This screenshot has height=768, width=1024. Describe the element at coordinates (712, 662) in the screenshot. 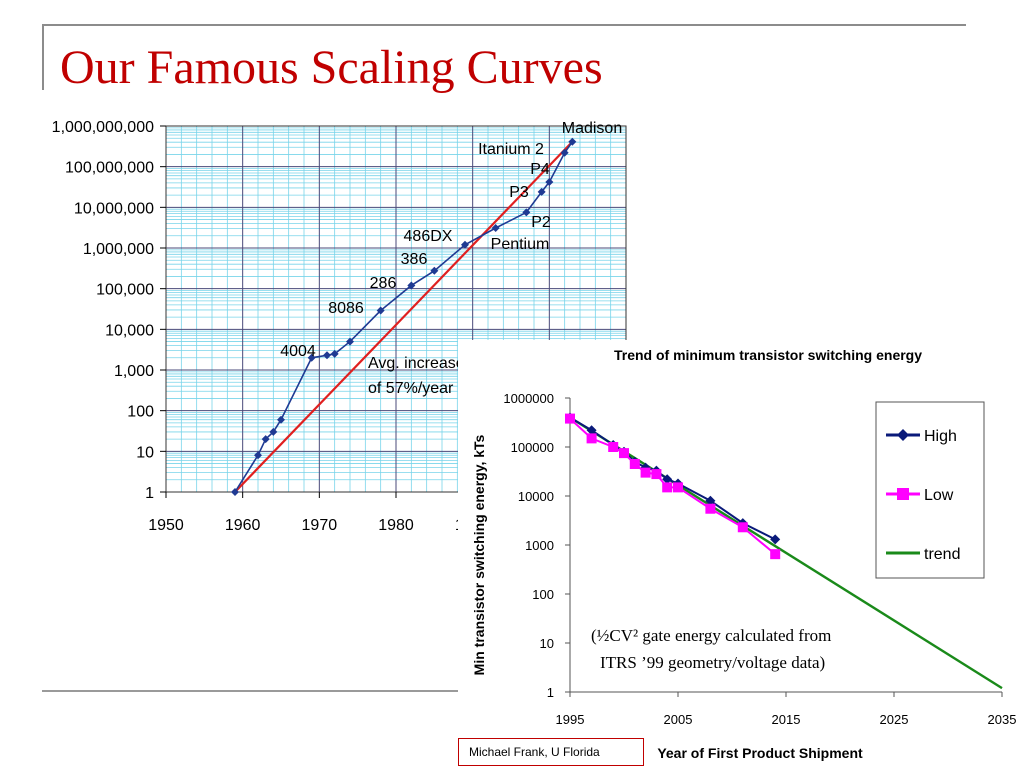

I see `gate-energy-note-line-2: ITRS ’99 geometry/voltage data)` at that location.